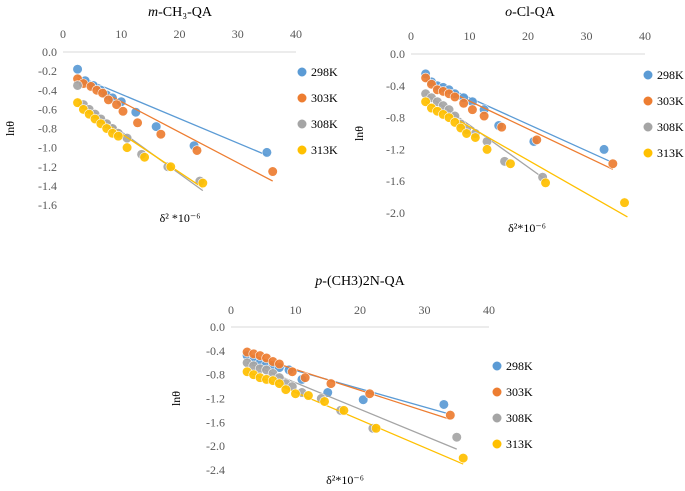 Image resolution: width=685 pixels, height=491 pixels. I want to click on chart-title-rest: -(CH3)2N-QA, so click(363, 281).